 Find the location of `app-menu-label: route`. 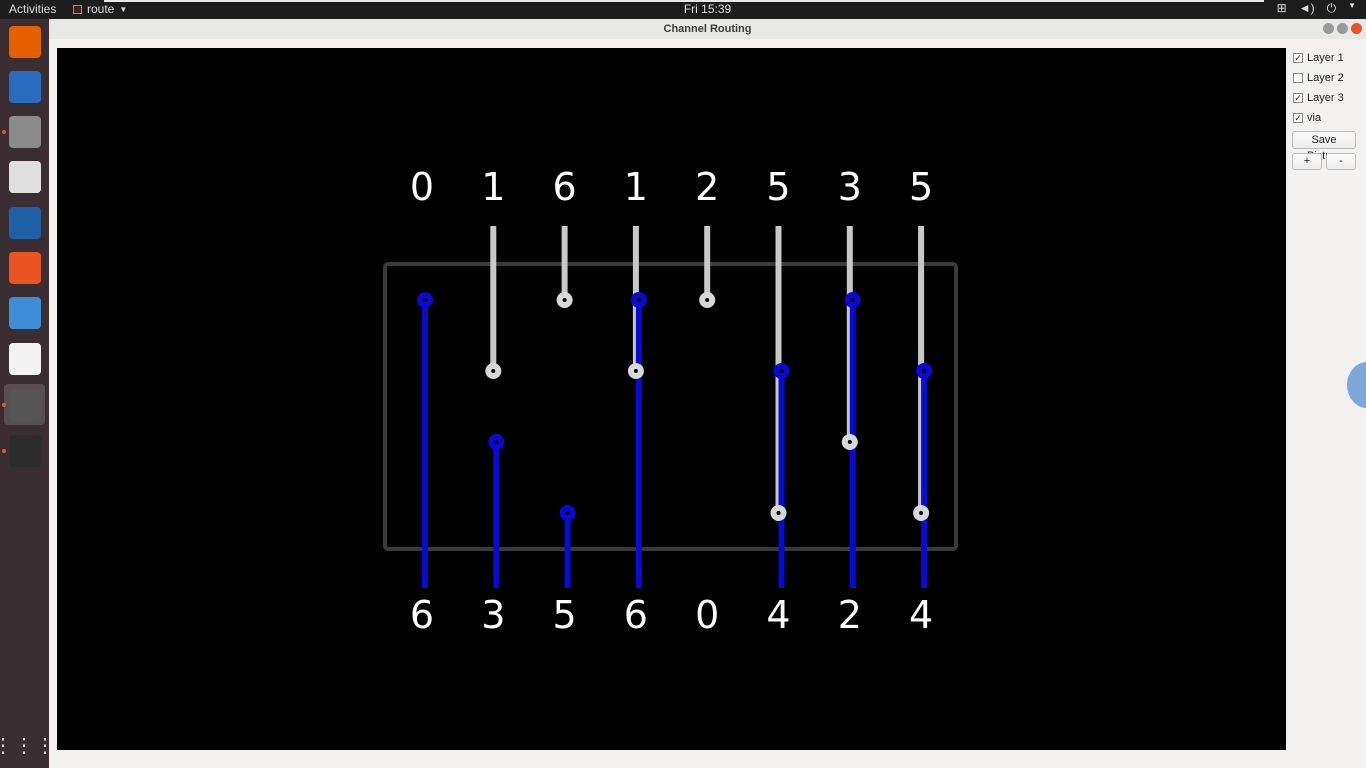

app-menu-label: route is located at coordinates (101, 9).